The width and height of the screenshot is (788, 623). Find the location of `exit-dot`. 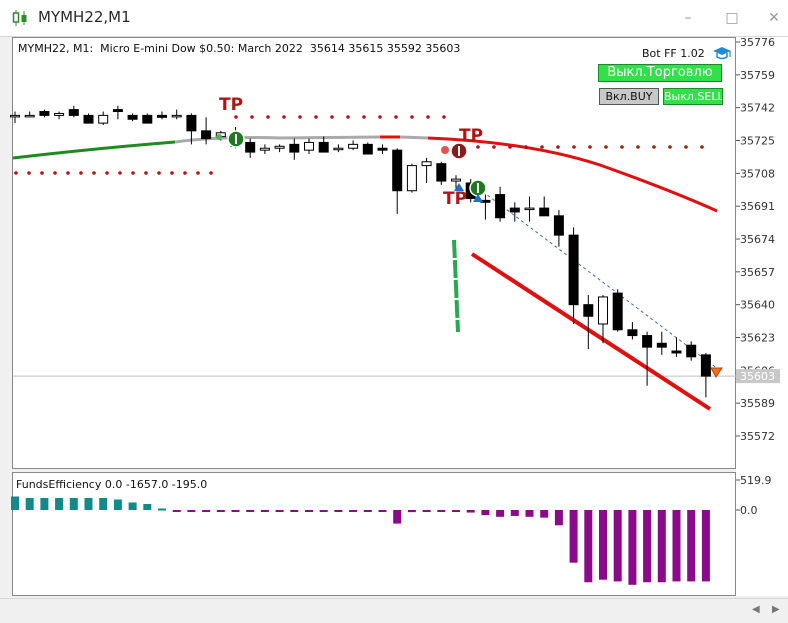

exit-dot is located at coordinates (445, 150).